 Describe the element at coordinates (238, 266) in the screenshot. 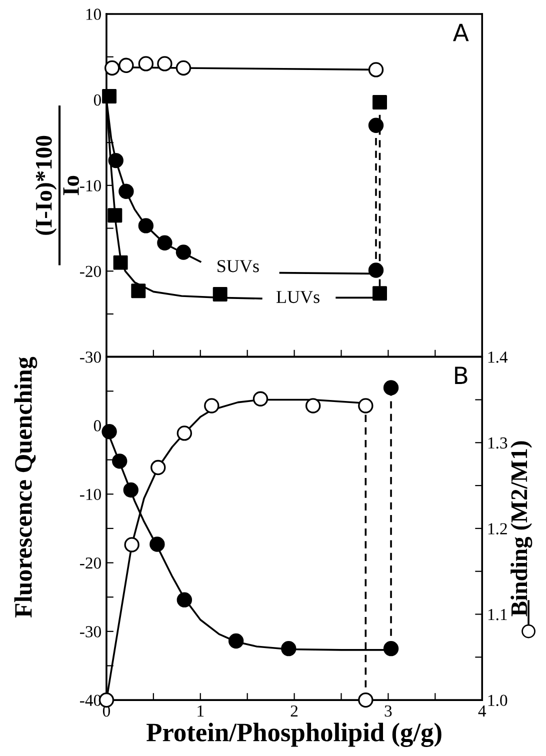

I see `annotation: SUVs` at that location.